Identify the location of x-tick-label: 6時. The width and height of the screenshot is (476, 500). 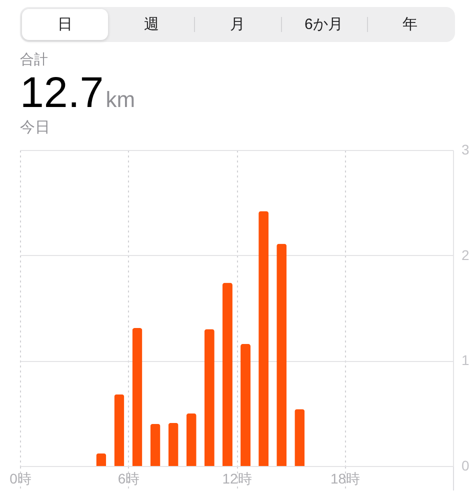
(129, 478).